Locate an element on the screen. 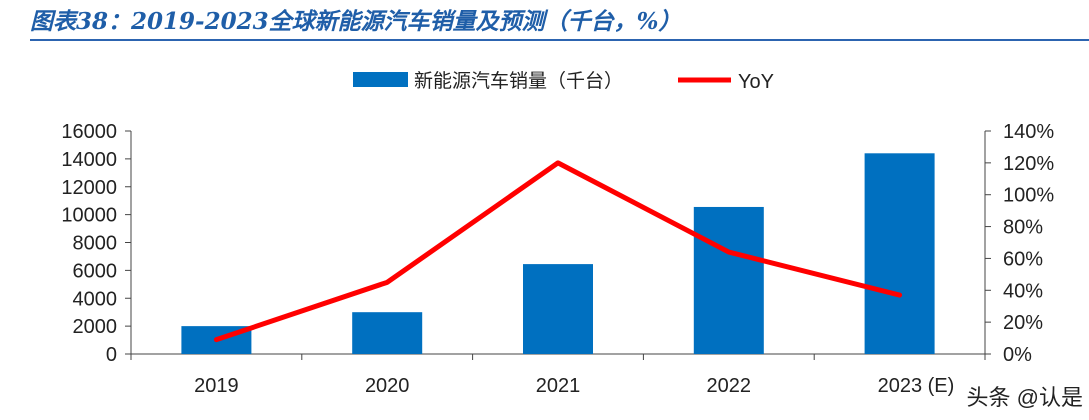 The height and width of the screenshot is (420, 1089). y-left-tick-label: 14000 is located at coordinates (89, 160).